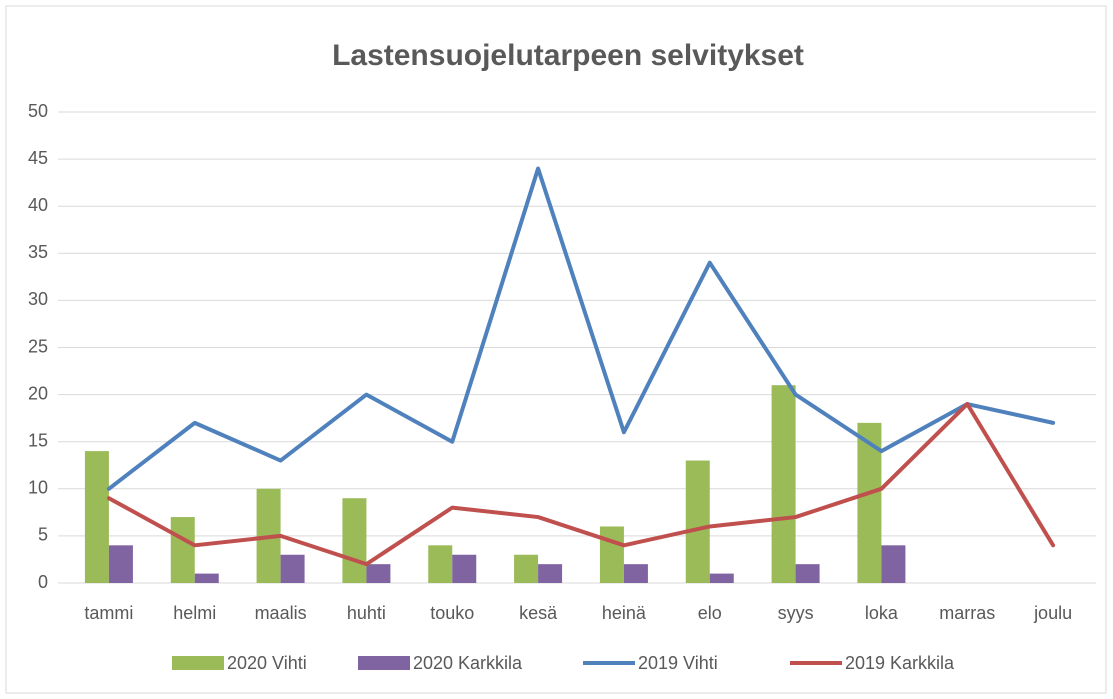 The width and height of the screenshot is (1113, 699). What do you see at coordinates (710, 613) in the screenshot?
I see `x-tick-label: elo` at bounding box center [710, 613].